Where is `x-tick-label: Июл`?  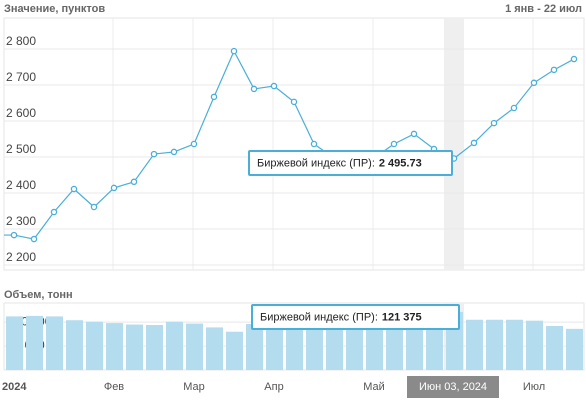
x-tick-label: Июл is located at coordinates (534, 387).